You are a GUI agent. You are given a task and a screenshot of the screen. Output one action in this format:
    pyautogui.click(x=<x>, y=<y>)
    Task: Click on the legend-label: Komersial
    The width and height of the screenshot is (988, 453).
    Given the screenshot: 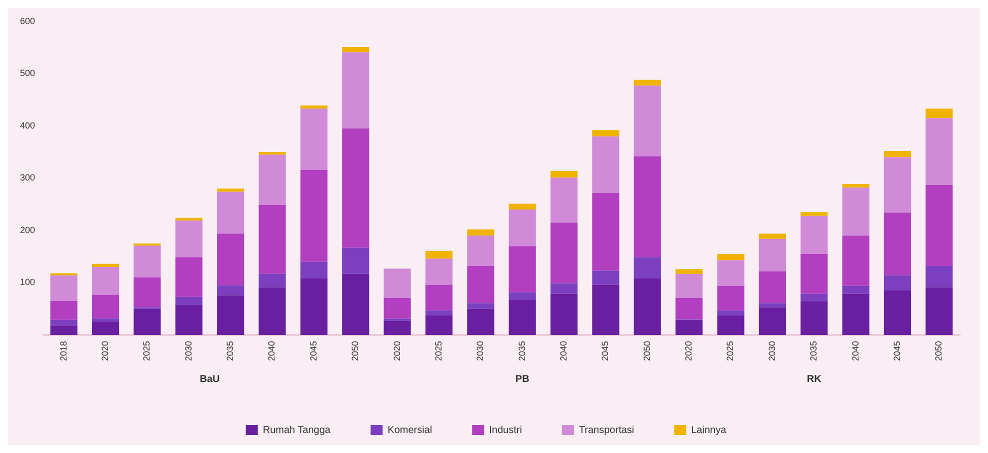 What is the action you would take?
    pyautogui.click(x=410, y=430)
    